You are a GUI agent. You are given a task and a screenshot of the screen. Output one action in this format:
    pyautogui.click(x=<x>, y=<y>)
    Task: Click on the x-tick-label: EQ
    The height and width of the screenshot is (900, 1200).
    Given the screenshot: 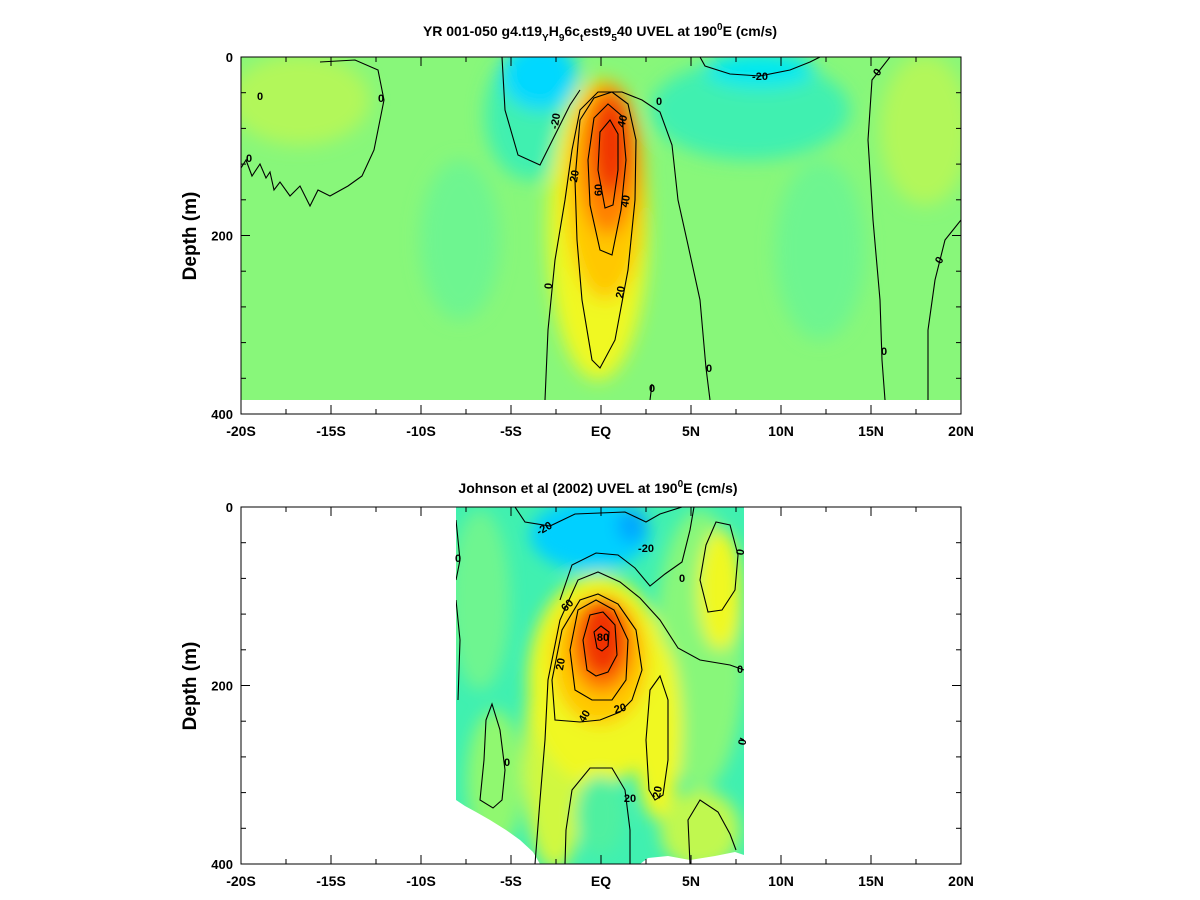 What is the action you would take?
    pyautogui.click(x=601, y=431)
    